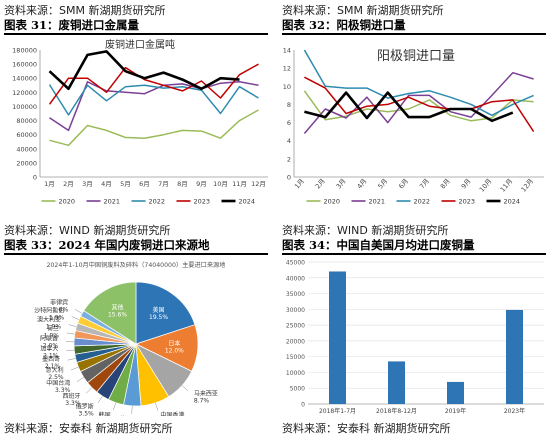 This screenshot has height=437, width=550. What do you see at coordinates (52, 336) in the screenshot?
I see `pie-value-13: 1.9%` at bounding box center [52, 336].